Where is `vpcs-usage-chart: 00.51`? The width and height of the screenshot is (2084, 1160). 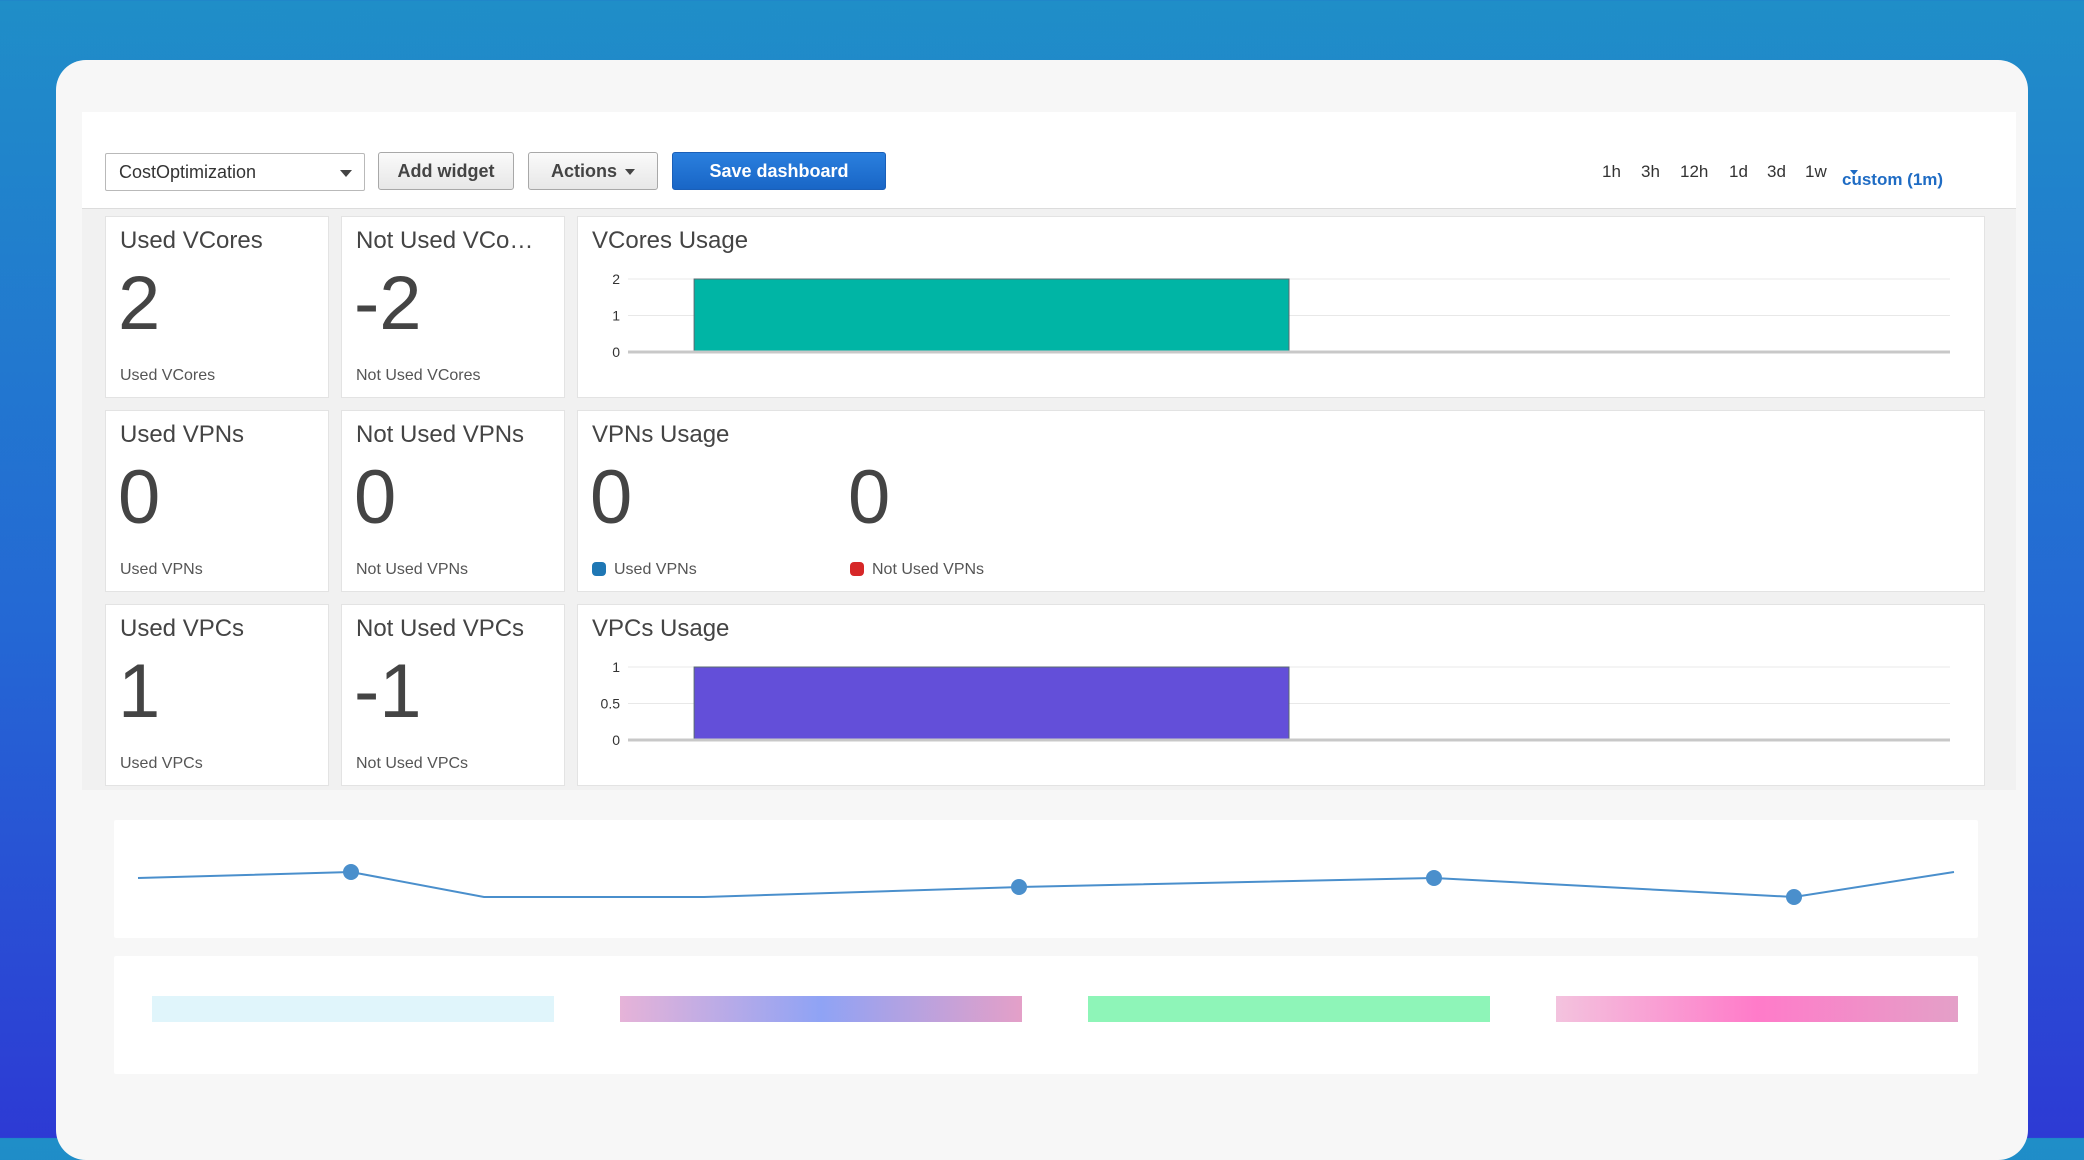 vpcs-usage-chart: 00.51 is located at coordinates (1275, 703).